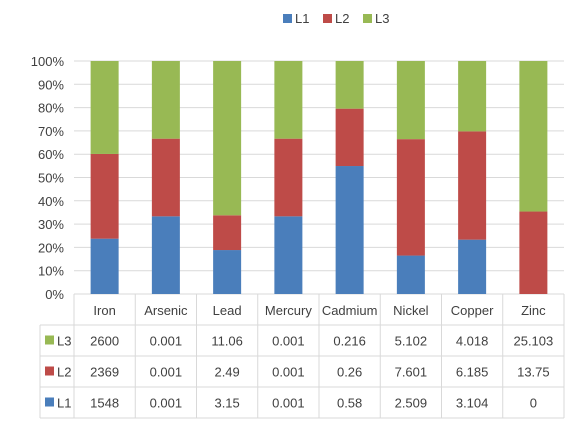  What do you see at coordinates (64, 403) in the screenshot?
I see `row-header: L1` at bounding box center [64, 403].